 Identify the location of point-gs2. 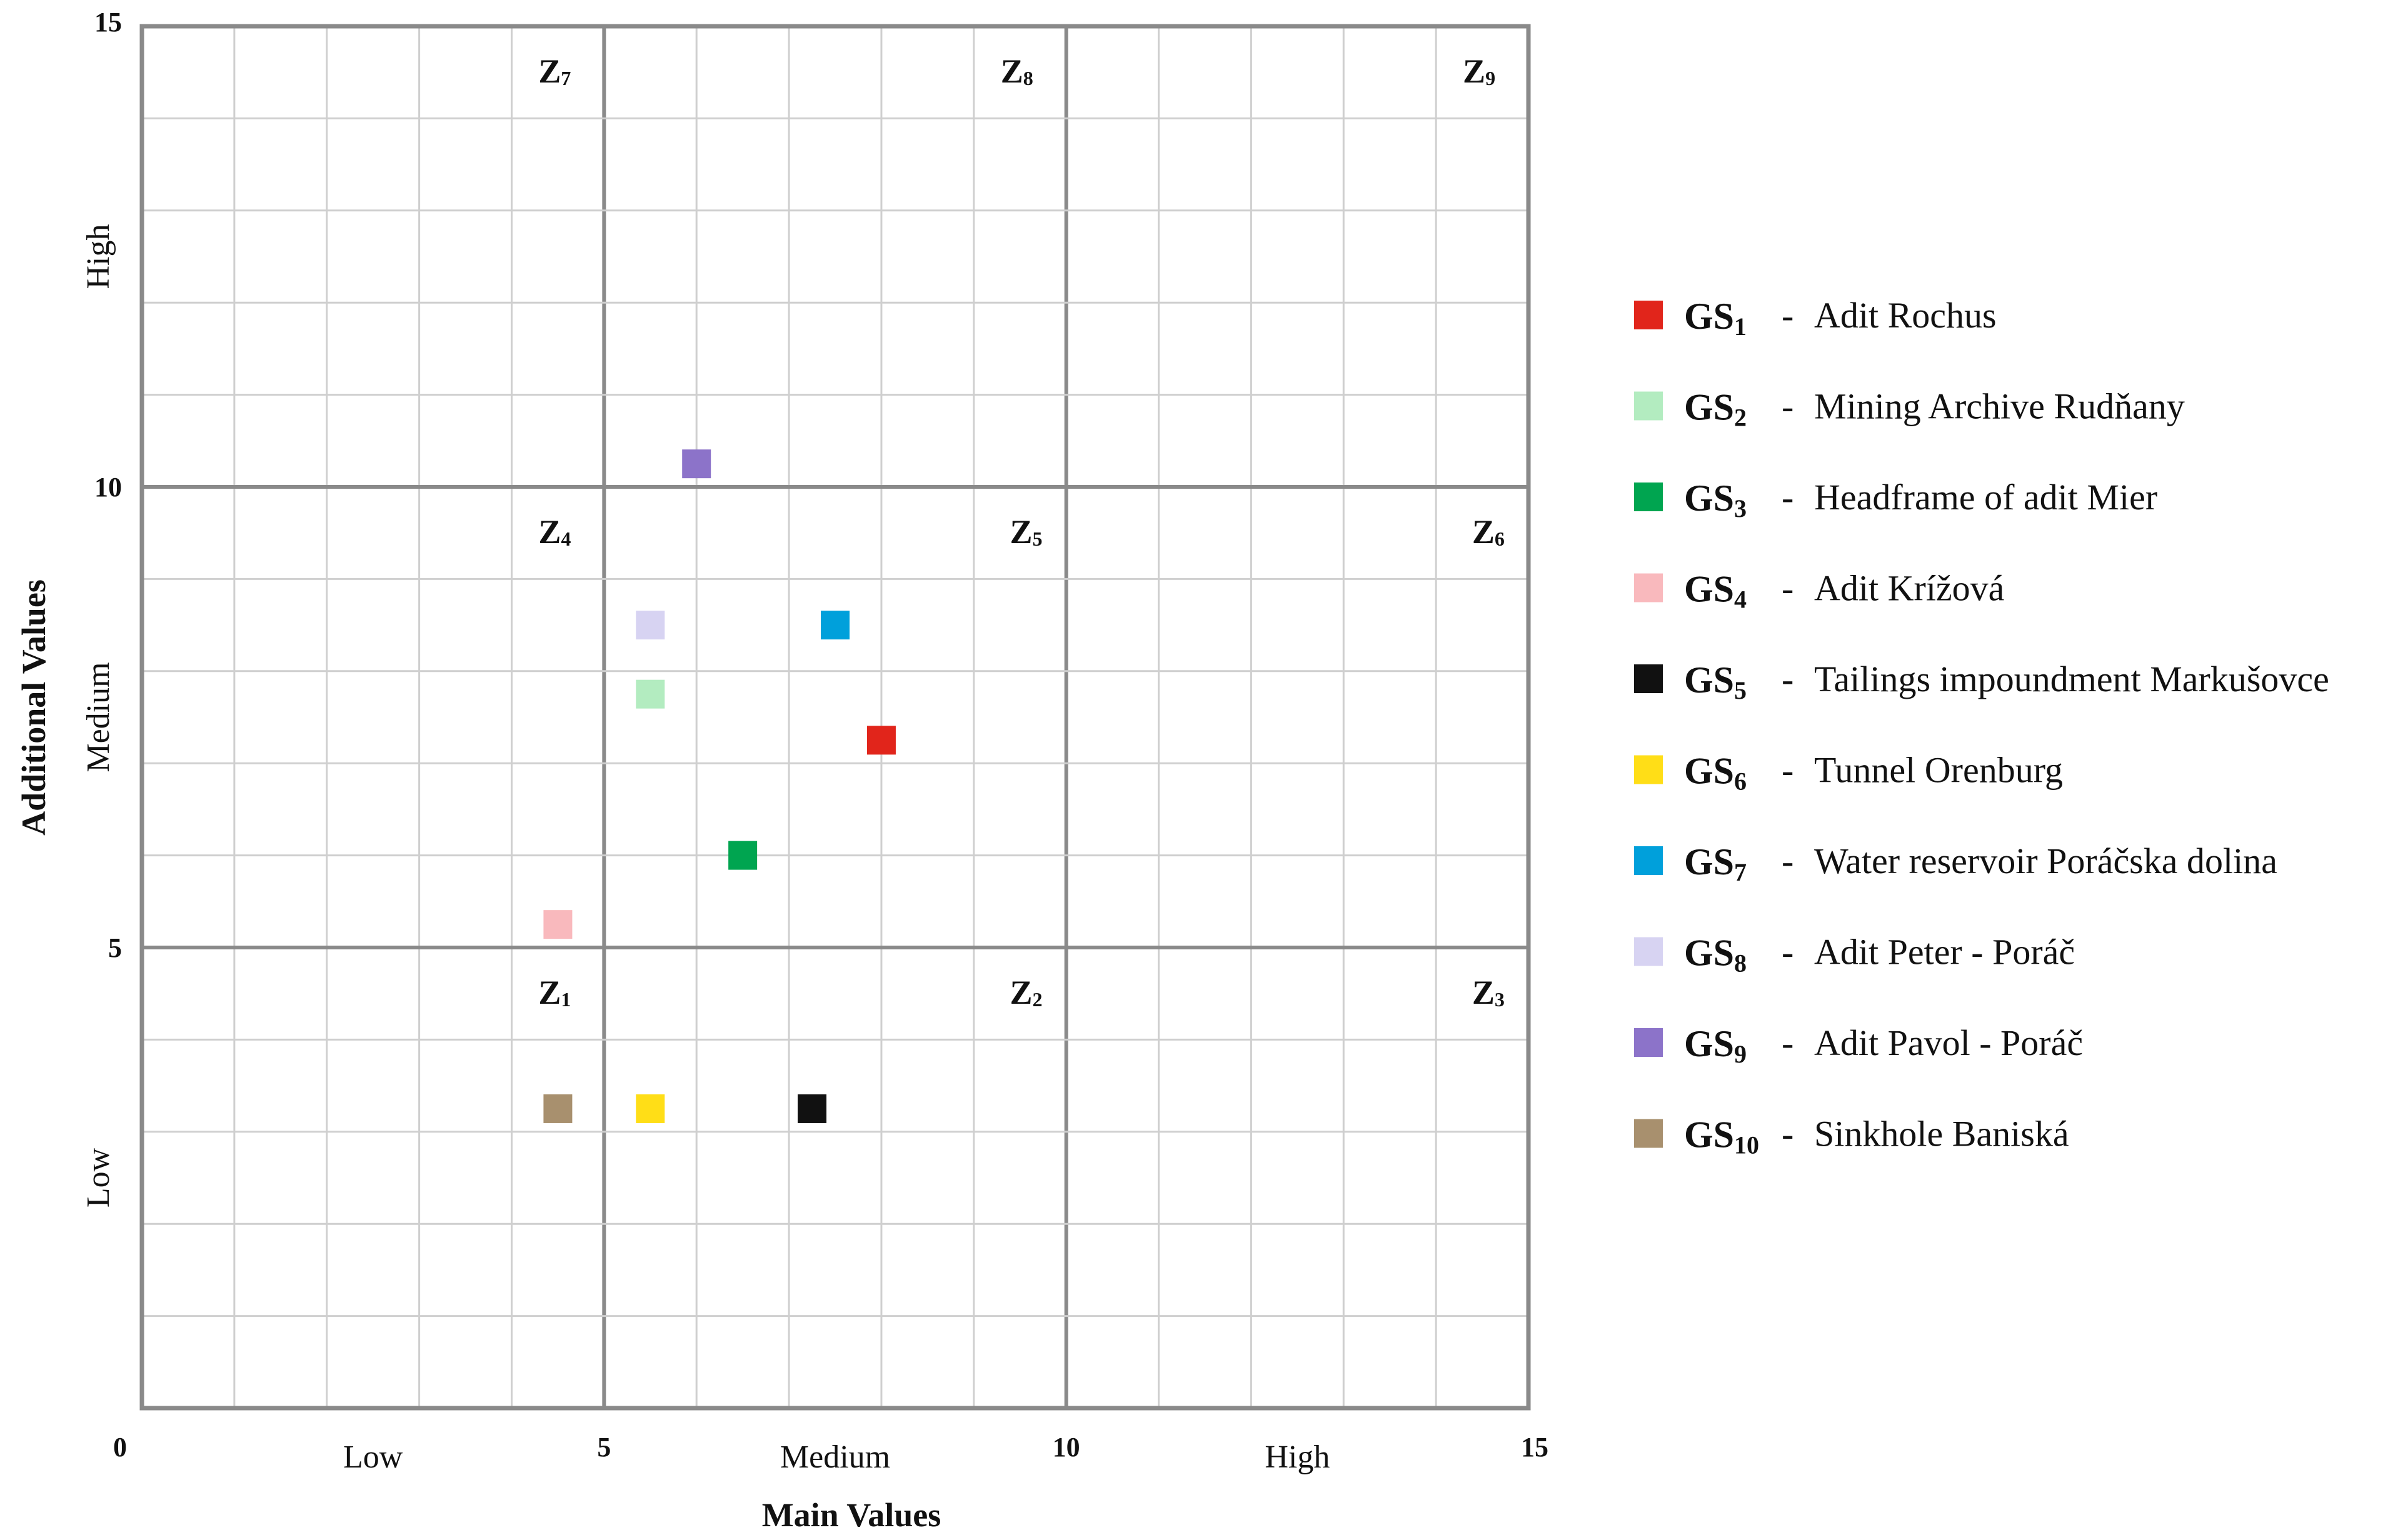
(650, 694).